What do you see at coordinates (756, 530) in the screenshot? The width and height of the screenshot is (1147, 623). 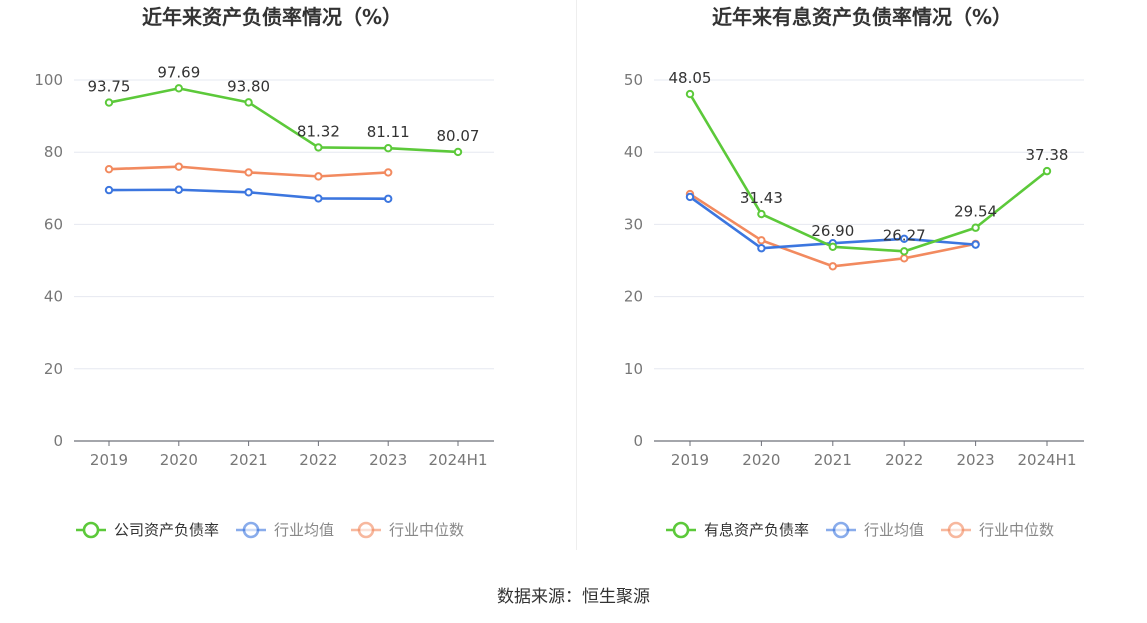 I see `legend-label: 有息资产负债率` at bounding box center [756, 530].